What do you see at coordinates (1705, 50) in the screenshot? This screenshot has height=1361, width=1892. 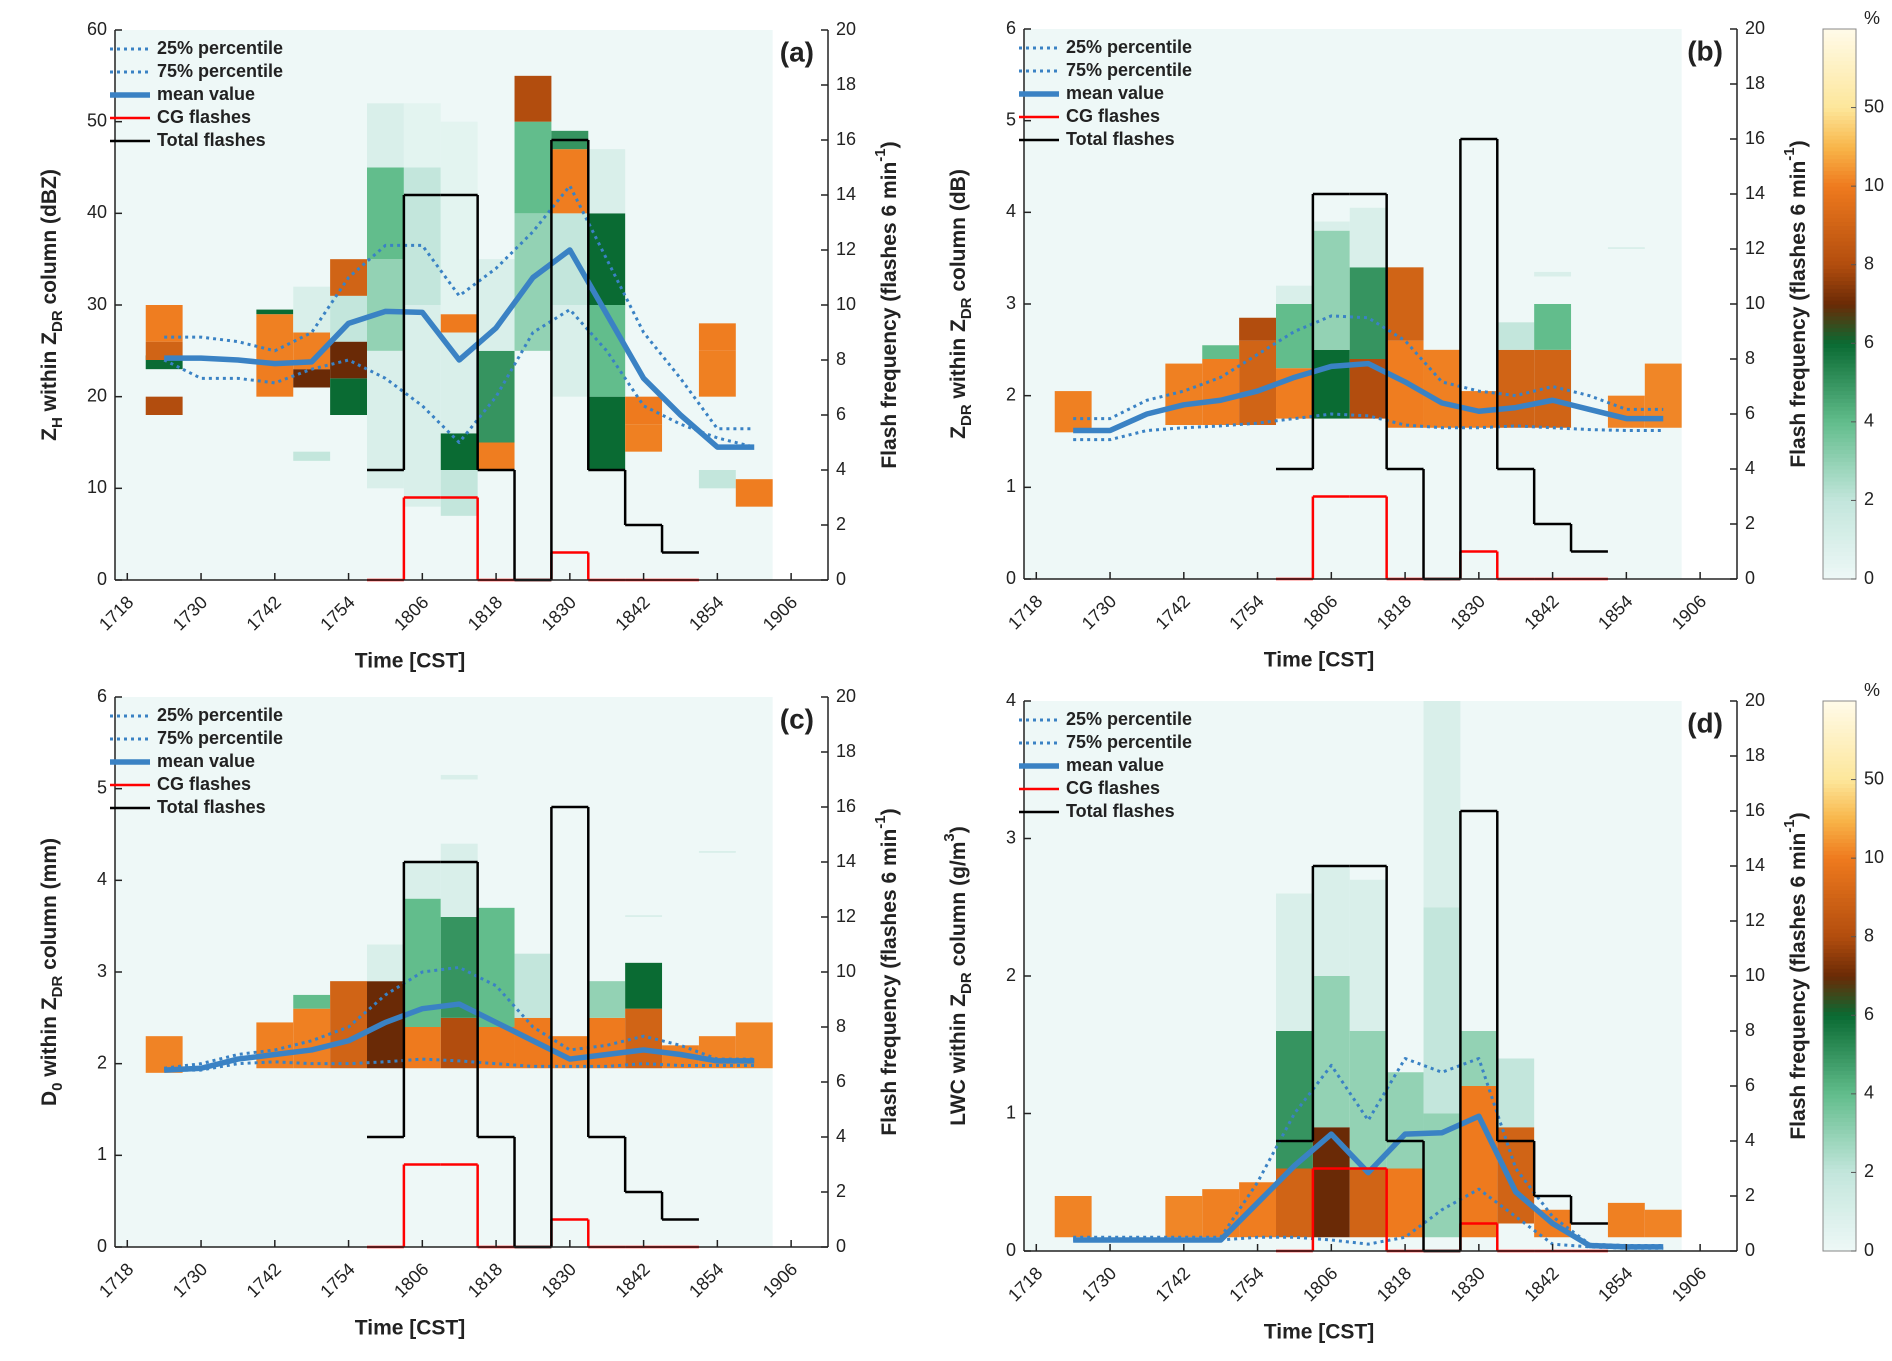 I see `panel-label: (b)` at bounding box center [1705, 50].